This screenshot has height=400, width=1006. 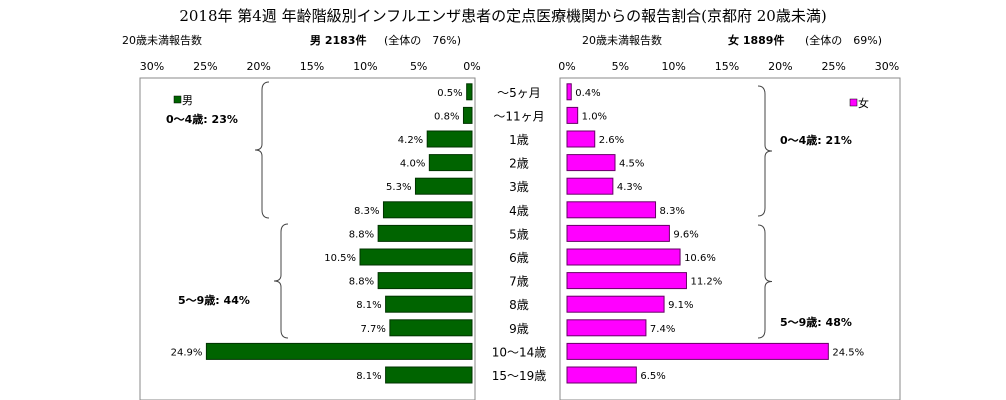 What do you see at coordinates (780, 66) in the screenshot?
I see `tick-label-right: 20%` at bounding box center [780, 66].